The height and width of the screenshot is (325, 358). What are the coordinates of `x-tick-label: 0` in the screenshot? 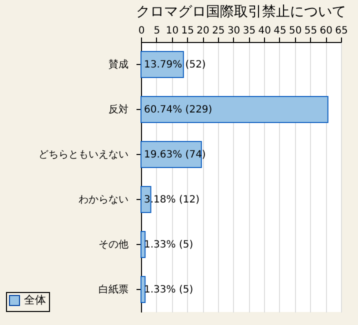 It's located at (141, 31).